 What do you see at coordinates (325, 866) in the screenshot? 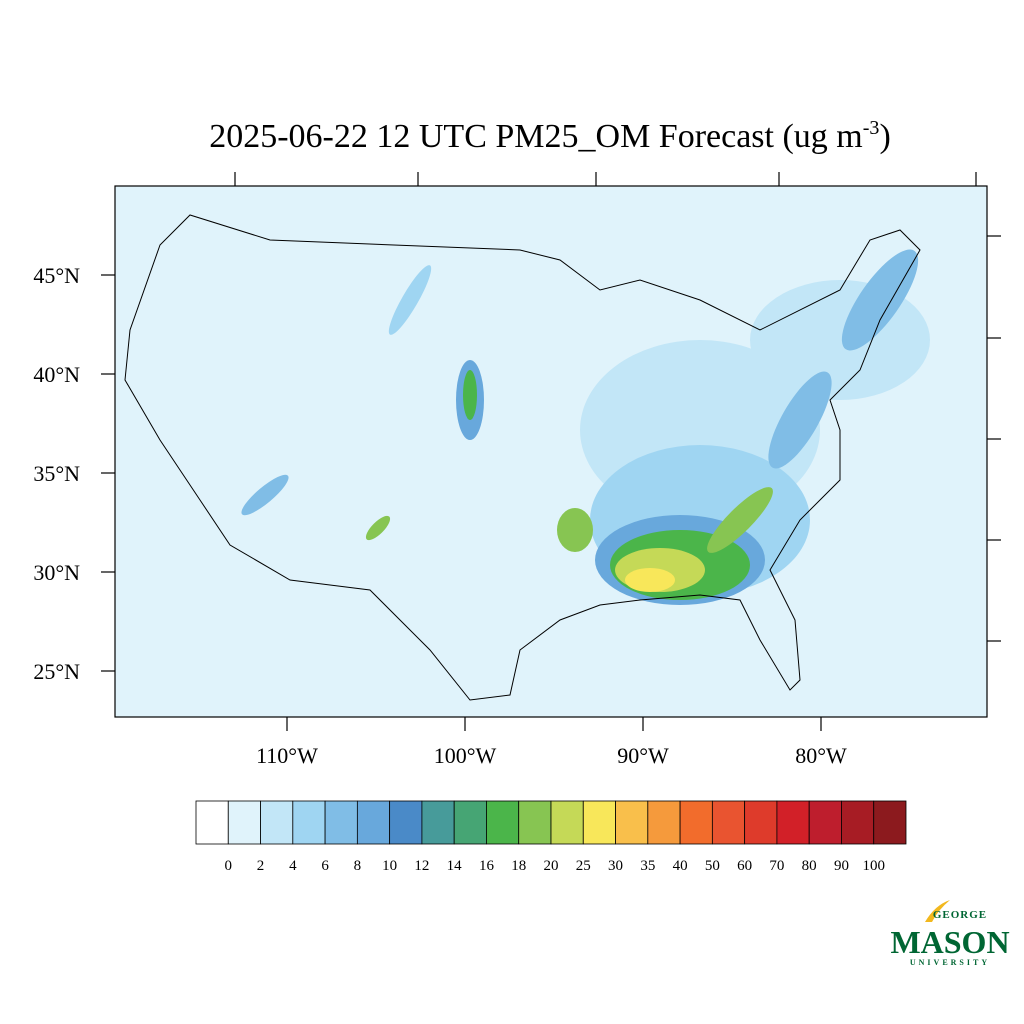
I see `colorbar-label: 6` at bounding box center [325, 866].